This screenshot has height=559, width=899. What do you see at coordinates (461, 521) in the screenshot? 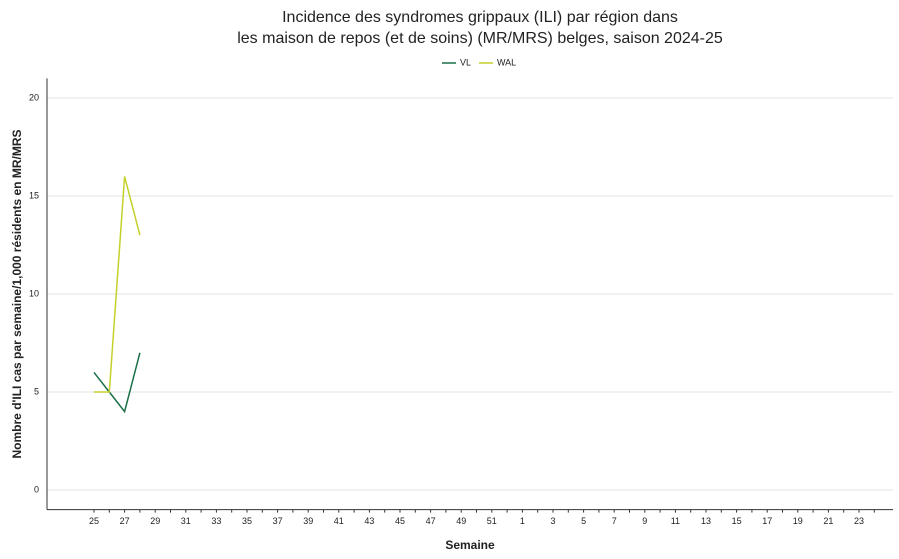
I see `x-tick-label: 49` at bounding box center [461, 521].